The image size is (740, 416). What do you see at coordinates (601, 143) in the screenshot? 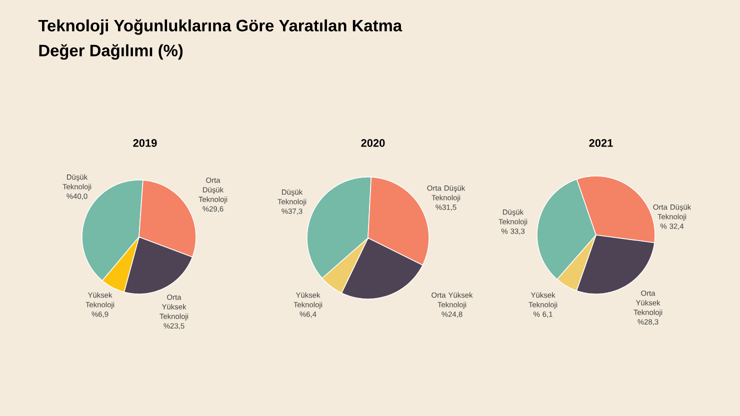
I see `chart-title: 2021` at bounding box center [601, 143].